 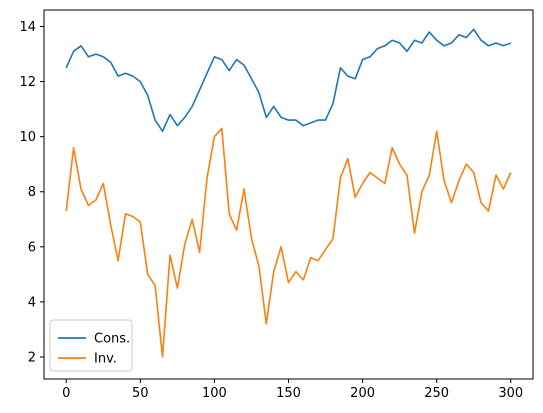 I want to click on x-tick-label: 50, so click(x=140, y=393).